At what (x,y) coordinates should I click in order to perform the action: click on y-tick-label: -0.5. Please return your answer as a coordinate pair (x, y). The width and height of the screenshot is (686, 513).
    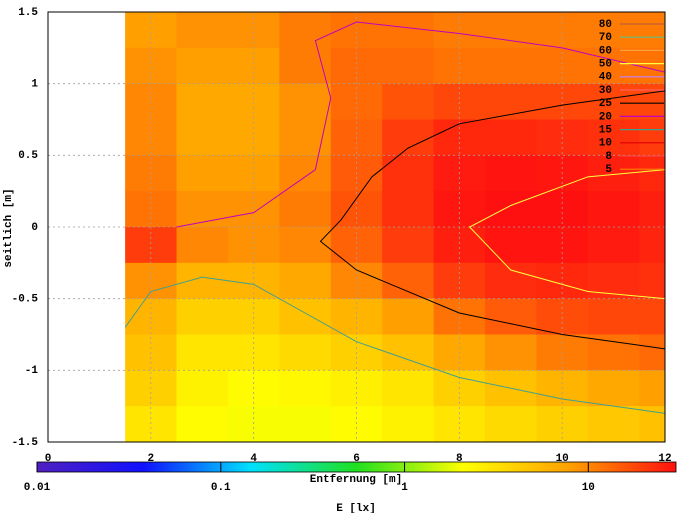
    Looking at the image, I should click on (25, 300).